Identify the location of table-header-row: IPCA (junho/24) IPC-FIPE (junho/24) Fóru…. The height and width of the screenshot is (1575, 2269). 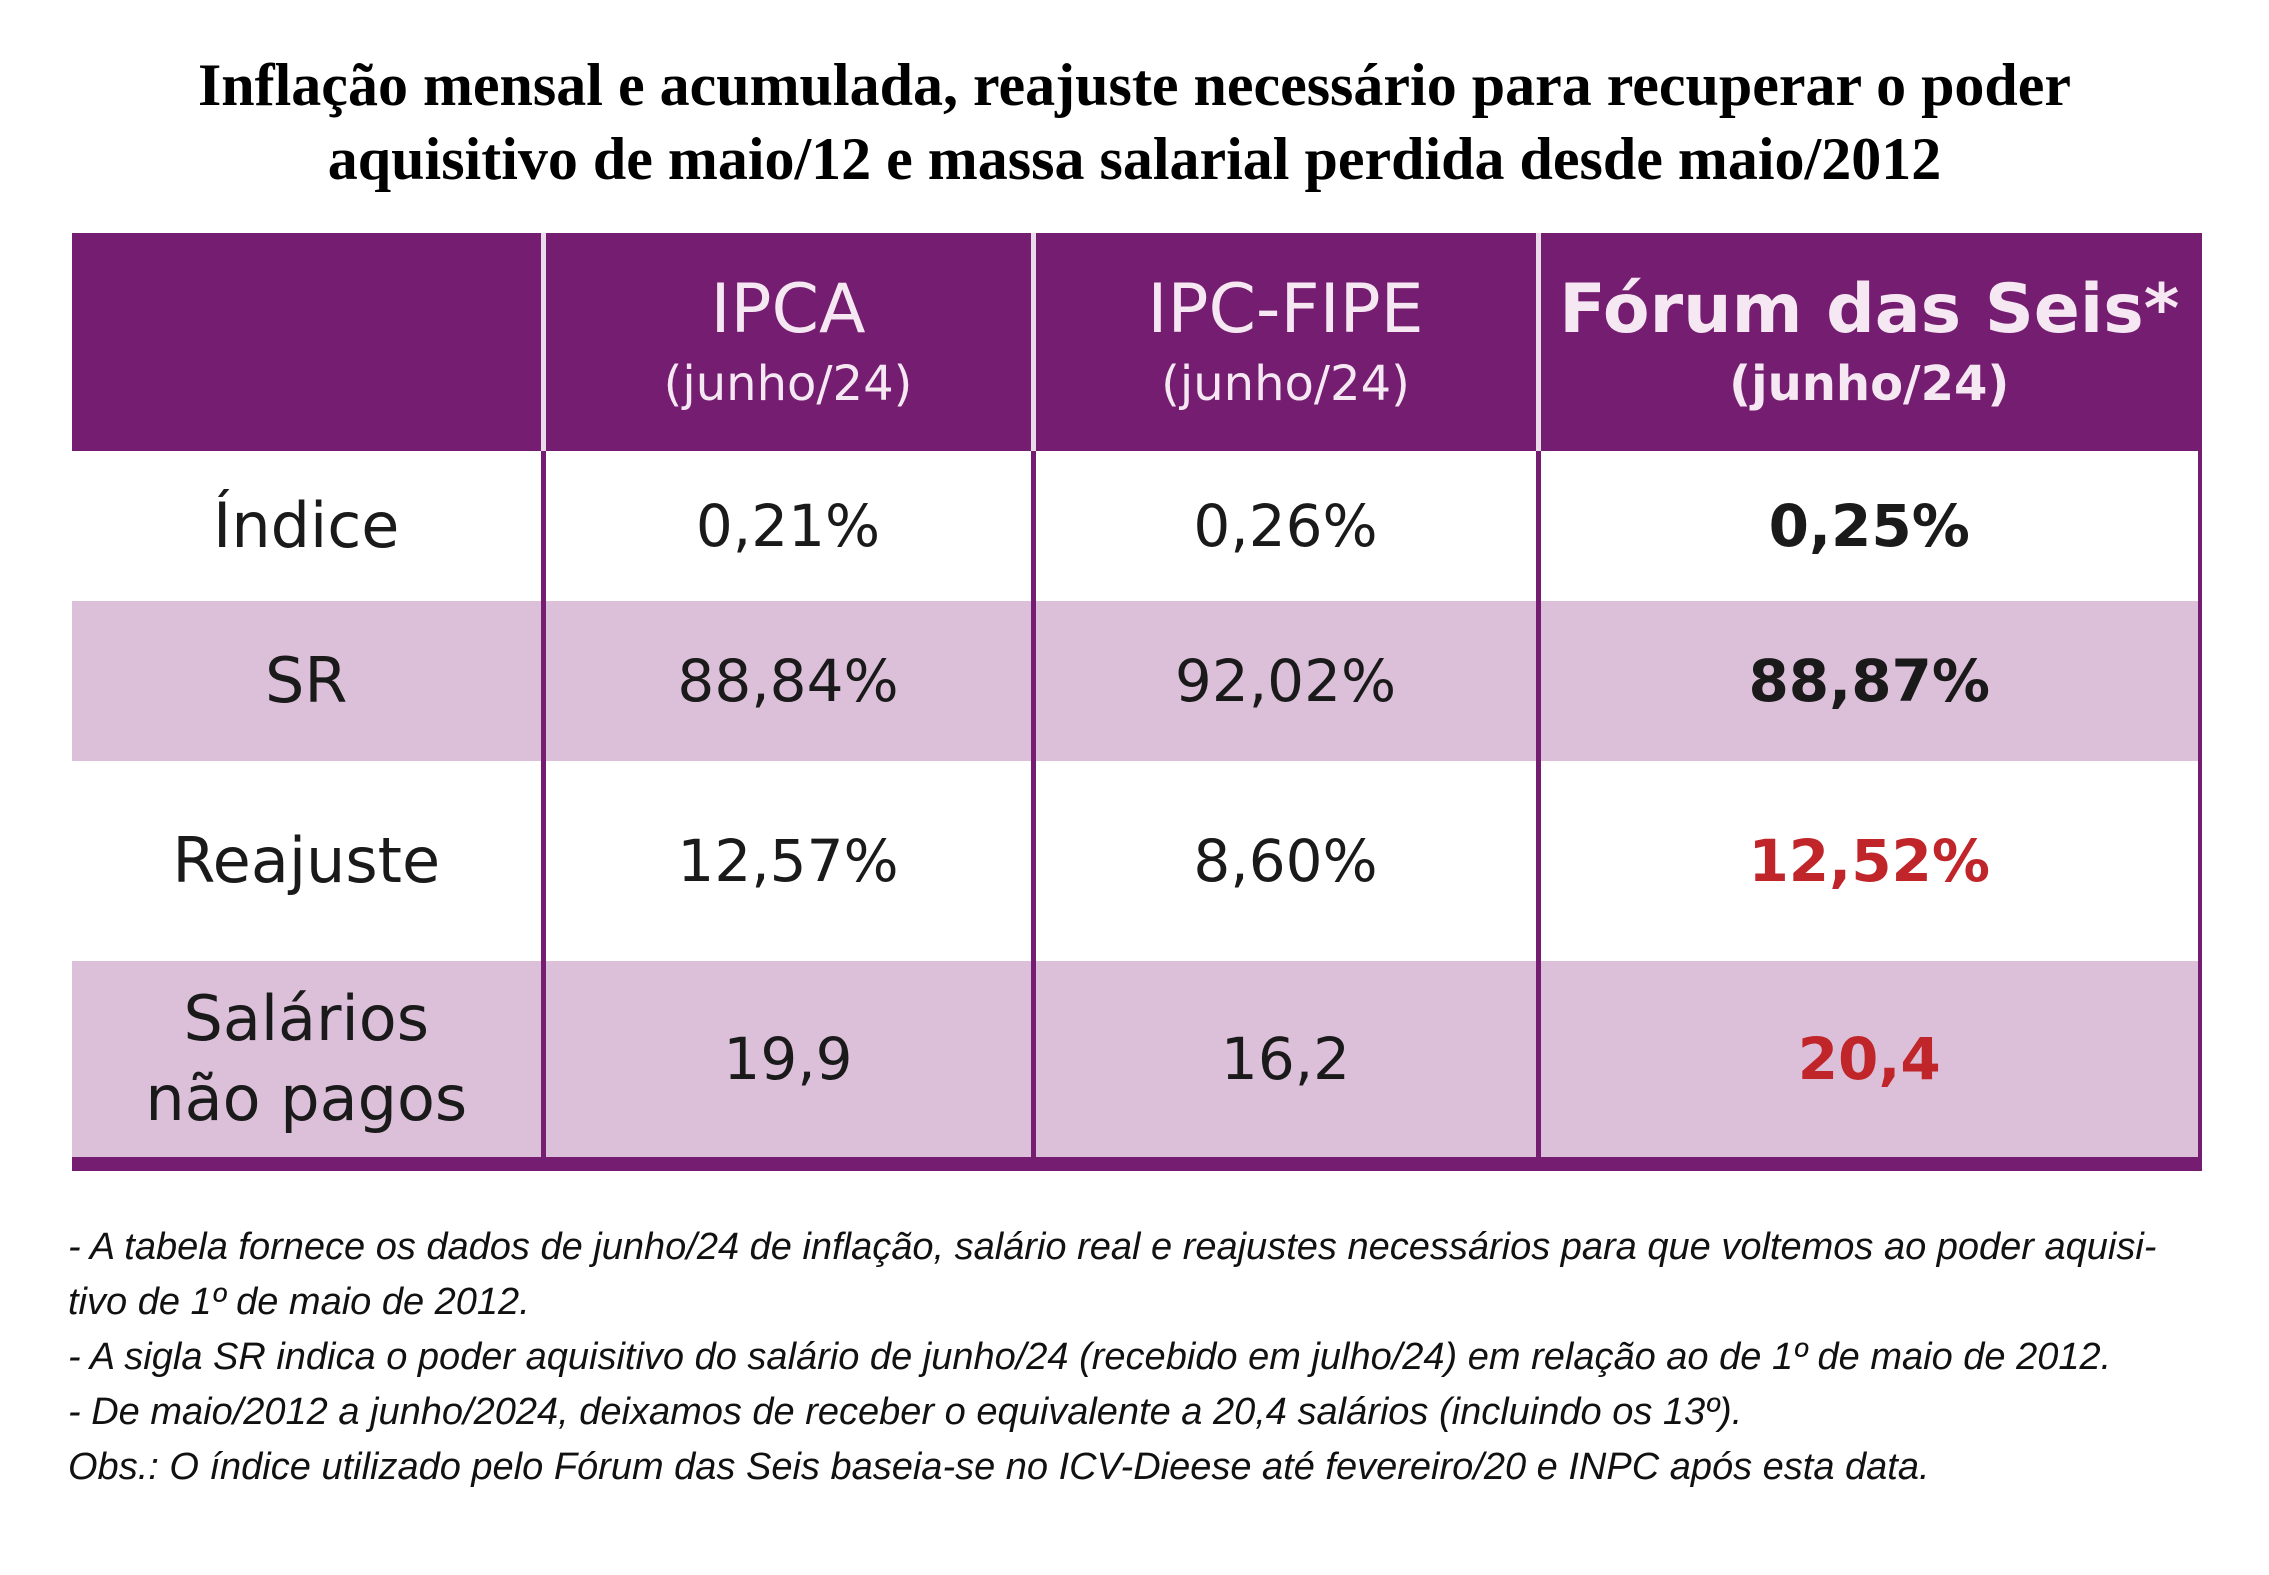
(1135, 342).